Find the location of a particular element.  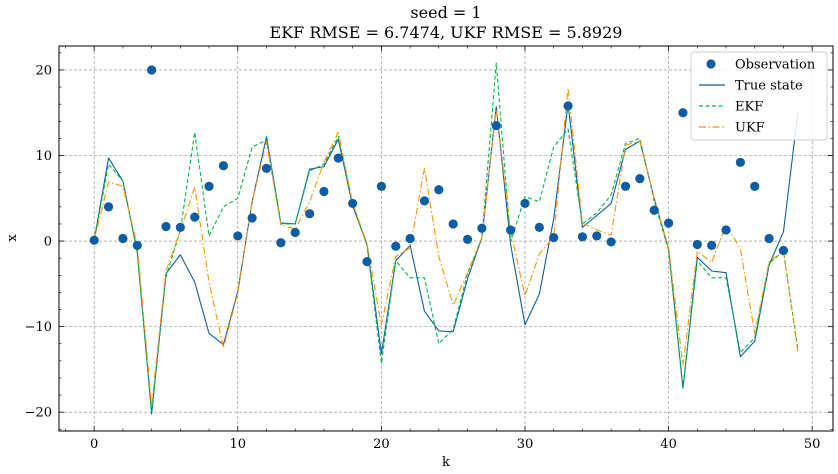

x-tick-label: 10 is located at coordinates (238, 444).